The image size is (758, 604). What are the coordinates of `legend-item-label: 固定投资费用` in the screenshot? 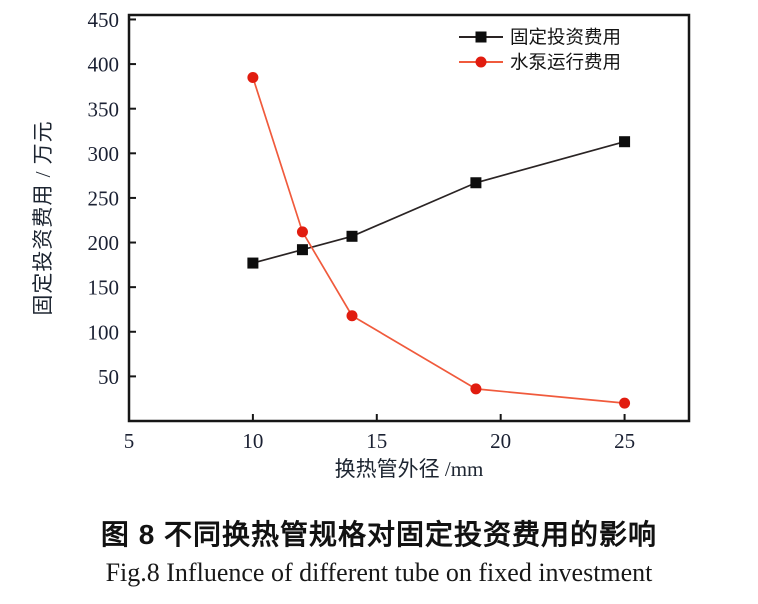 It's located at (565, 38).